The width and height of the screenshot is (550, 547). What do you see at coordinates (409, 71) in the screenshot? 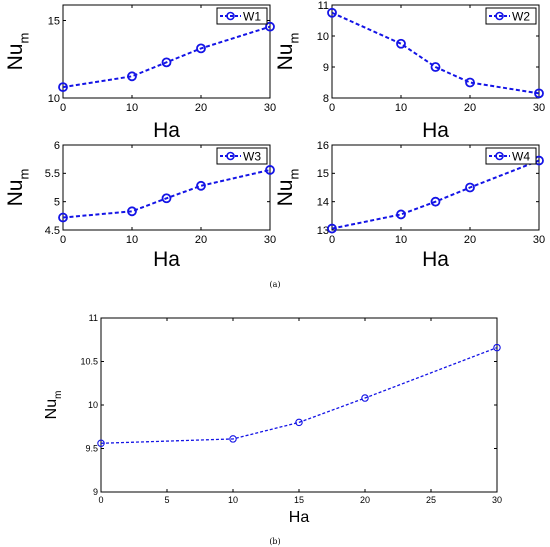
I see `chart-panel-2: 0 10 20 30 8 9 10 11 Ha Num W2` at bounding box center [409, 71].